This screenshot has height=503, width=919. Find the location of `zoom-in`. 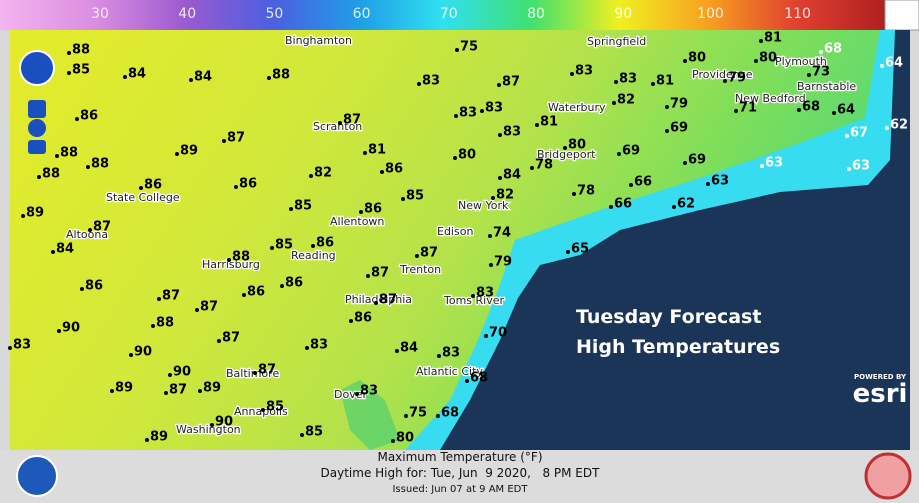

zoom-in is located at coordinates (37, 109).